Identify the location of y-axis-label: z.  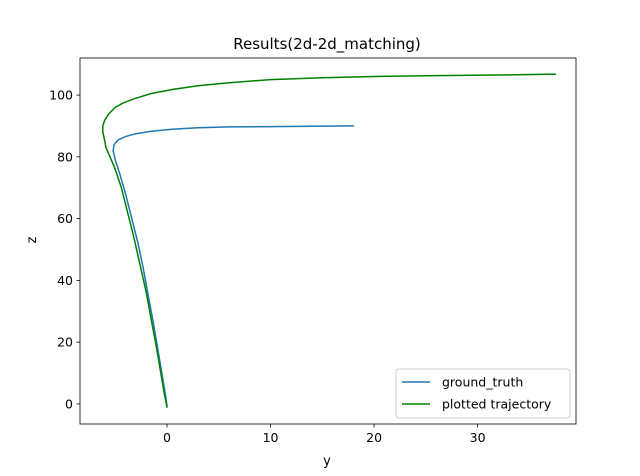
(32, 239).